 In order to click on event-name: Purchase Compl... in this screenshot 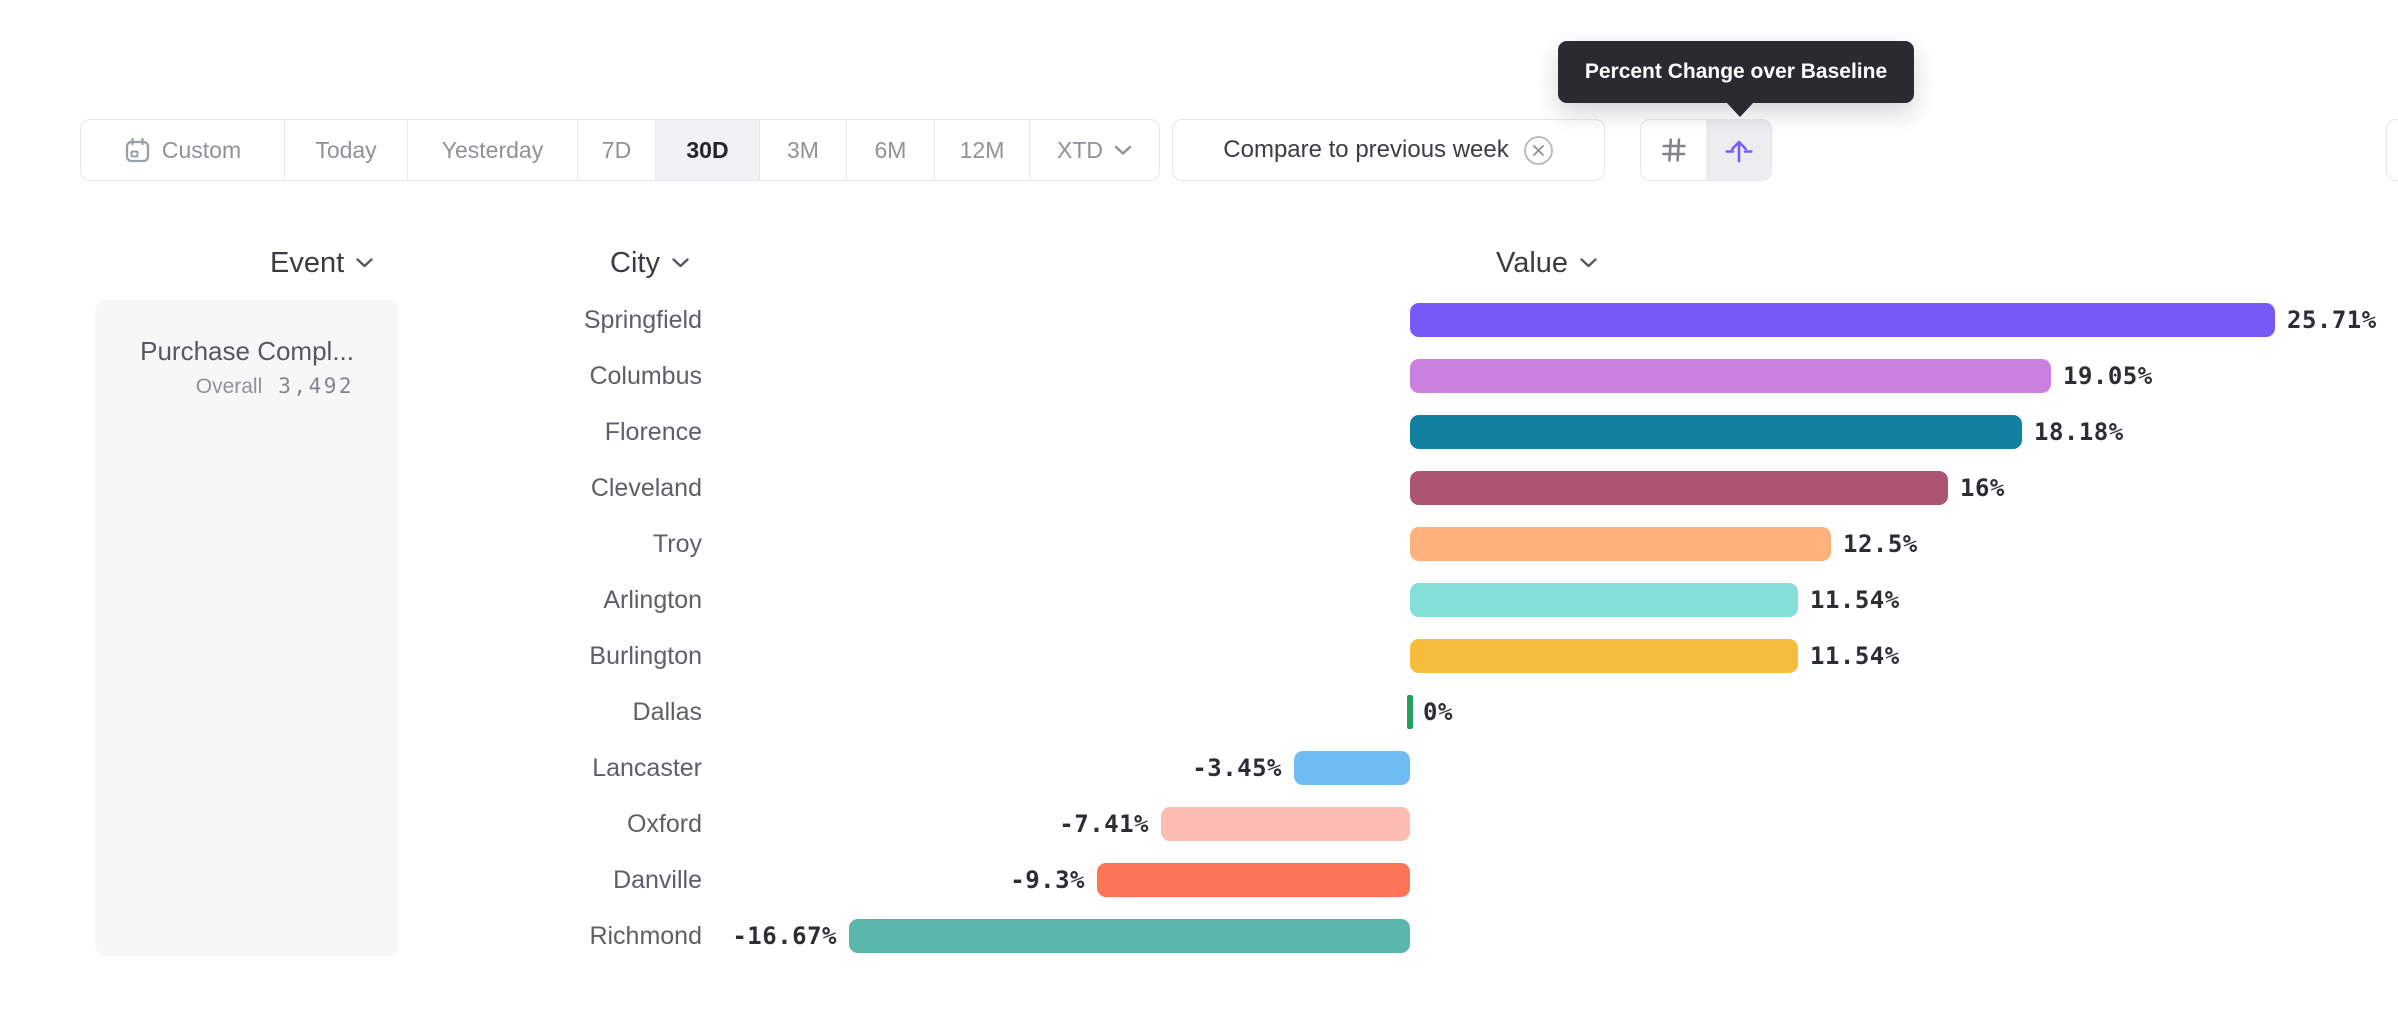, I will do `click(247, 351)`.